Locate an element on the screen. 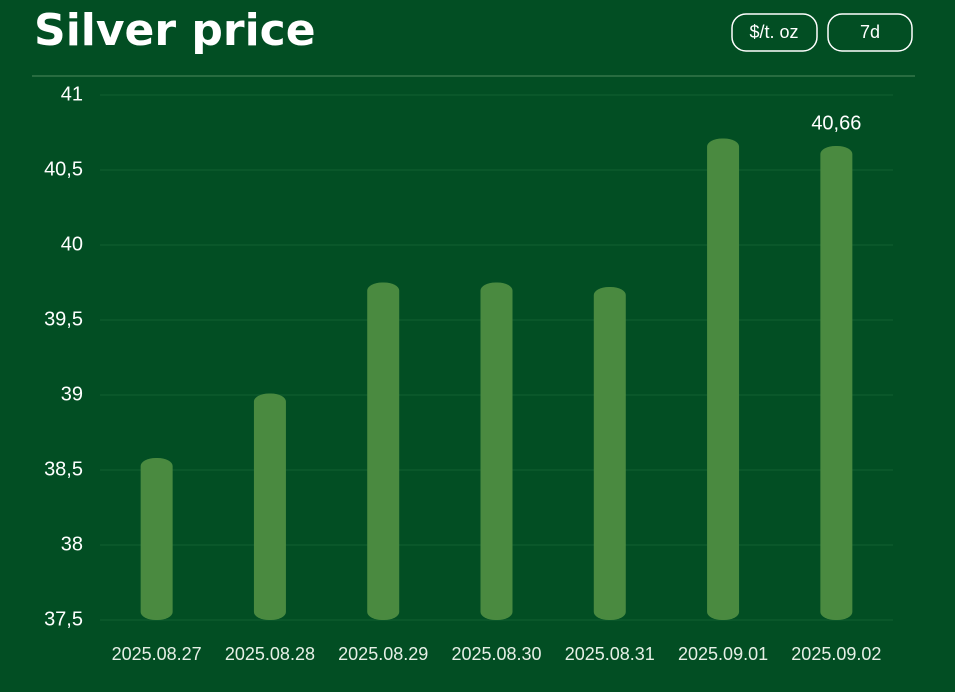  x-tick-label: 2025.08.27 is located at coordinates (157, 654).